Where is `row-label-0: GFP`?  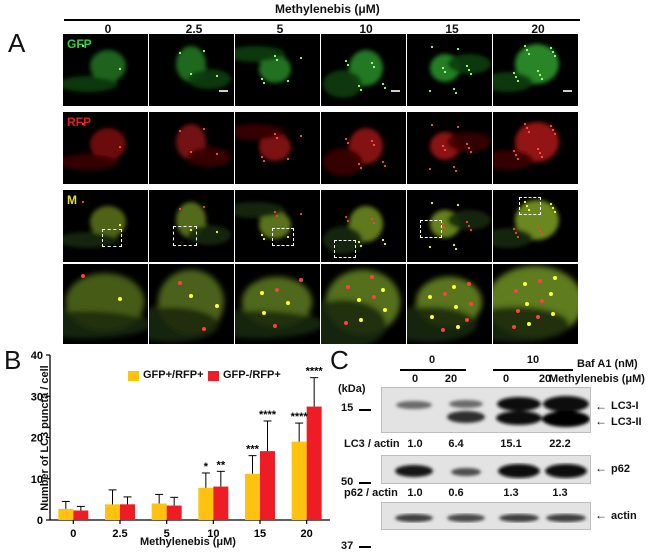
row-label-0: GFP is located at coordinates (79, 44).